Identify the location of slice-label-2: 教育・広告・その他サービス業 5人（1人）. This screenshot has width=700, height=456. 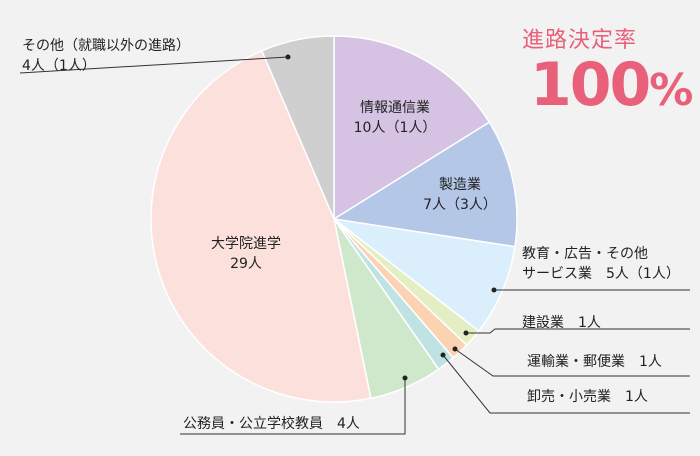
(601, 264).